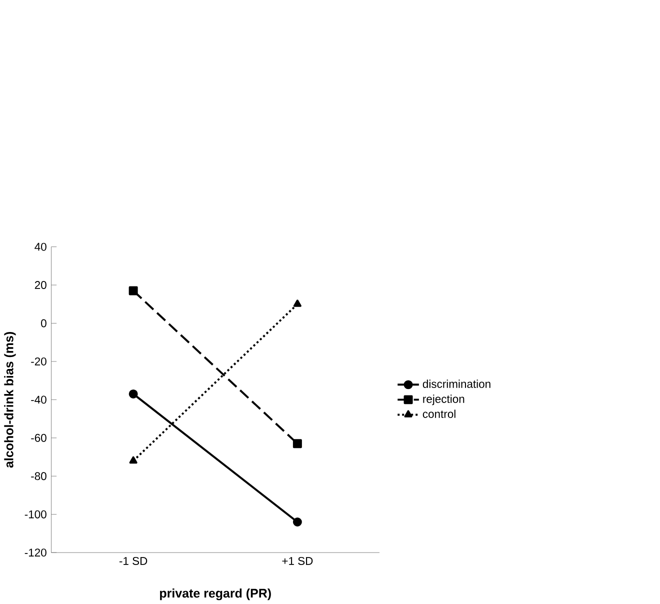 This screenshot has height=604, width=660. I want to click on y-tick-label: -80, so click(38, 476).